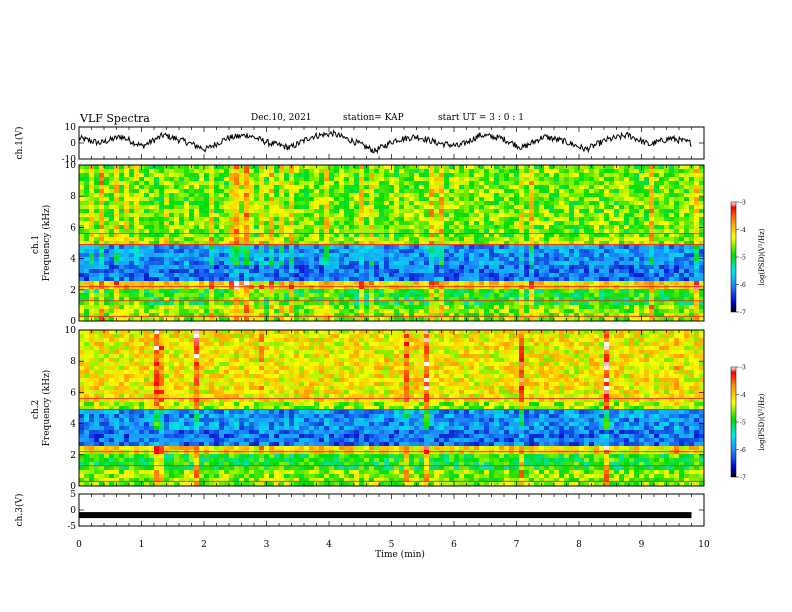 The width and height of the screenshot is (792, 612). I want to click on ch1-freq-ylabel: ch.1 Frequency (kHz), so click(41, 243).